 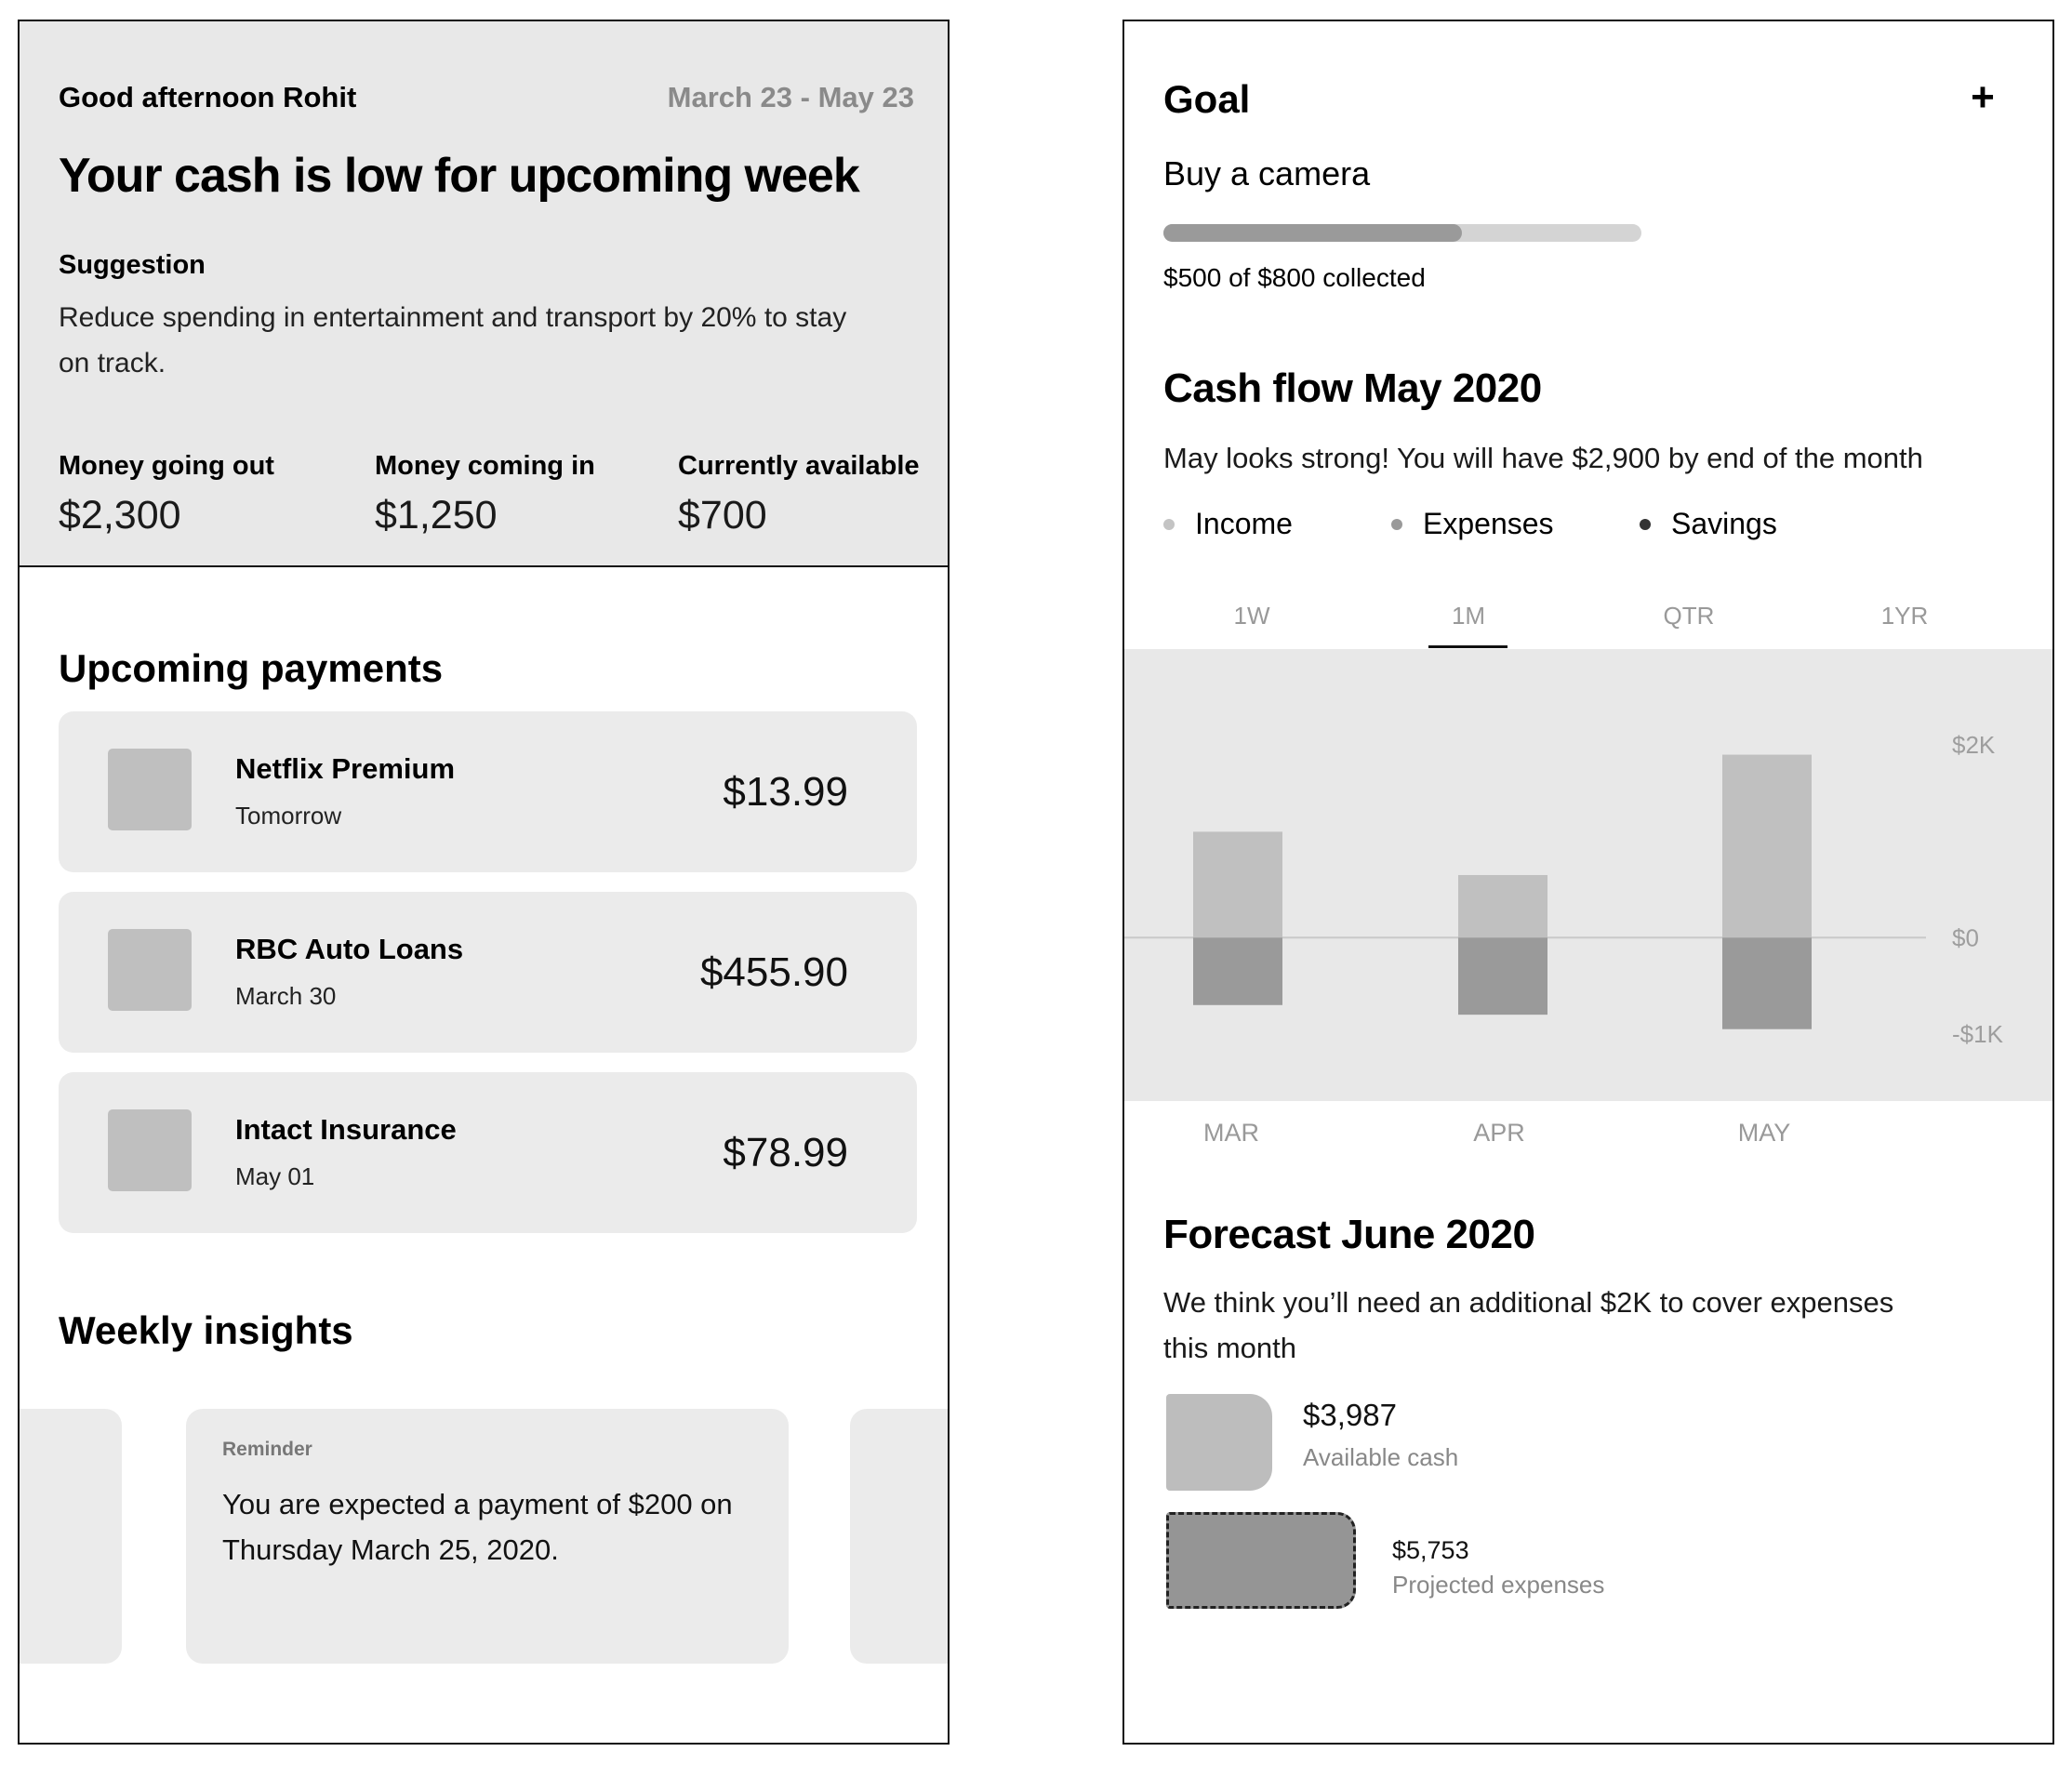 I want to click on x-tick-label: MAR, so click(x=1231, y=1133).